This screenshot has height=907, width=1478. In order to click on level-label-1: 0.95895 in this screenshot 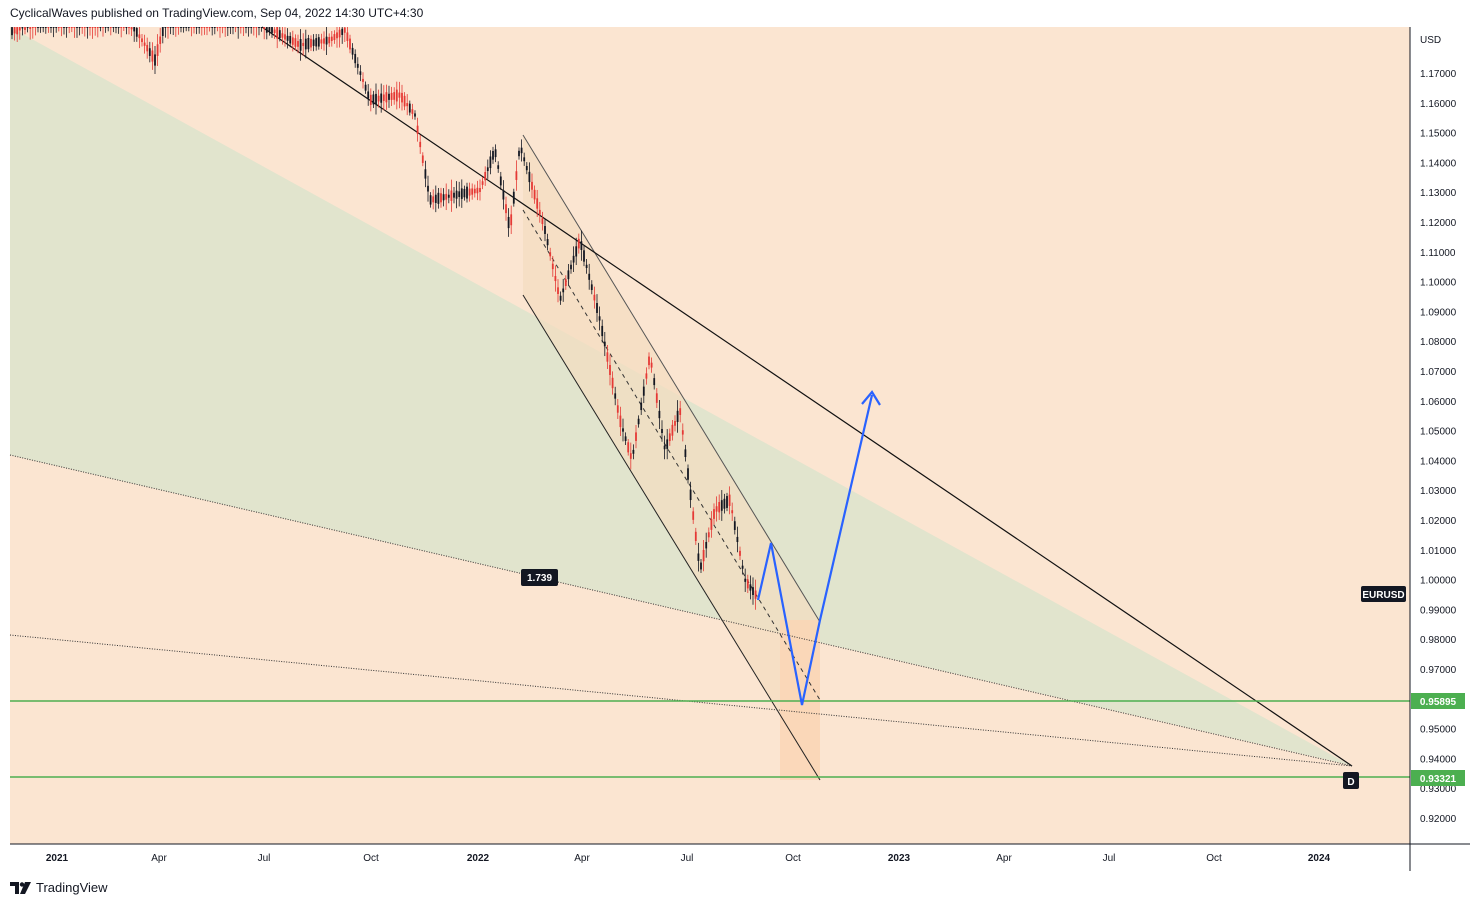, I will do `click(1438, 702)`.